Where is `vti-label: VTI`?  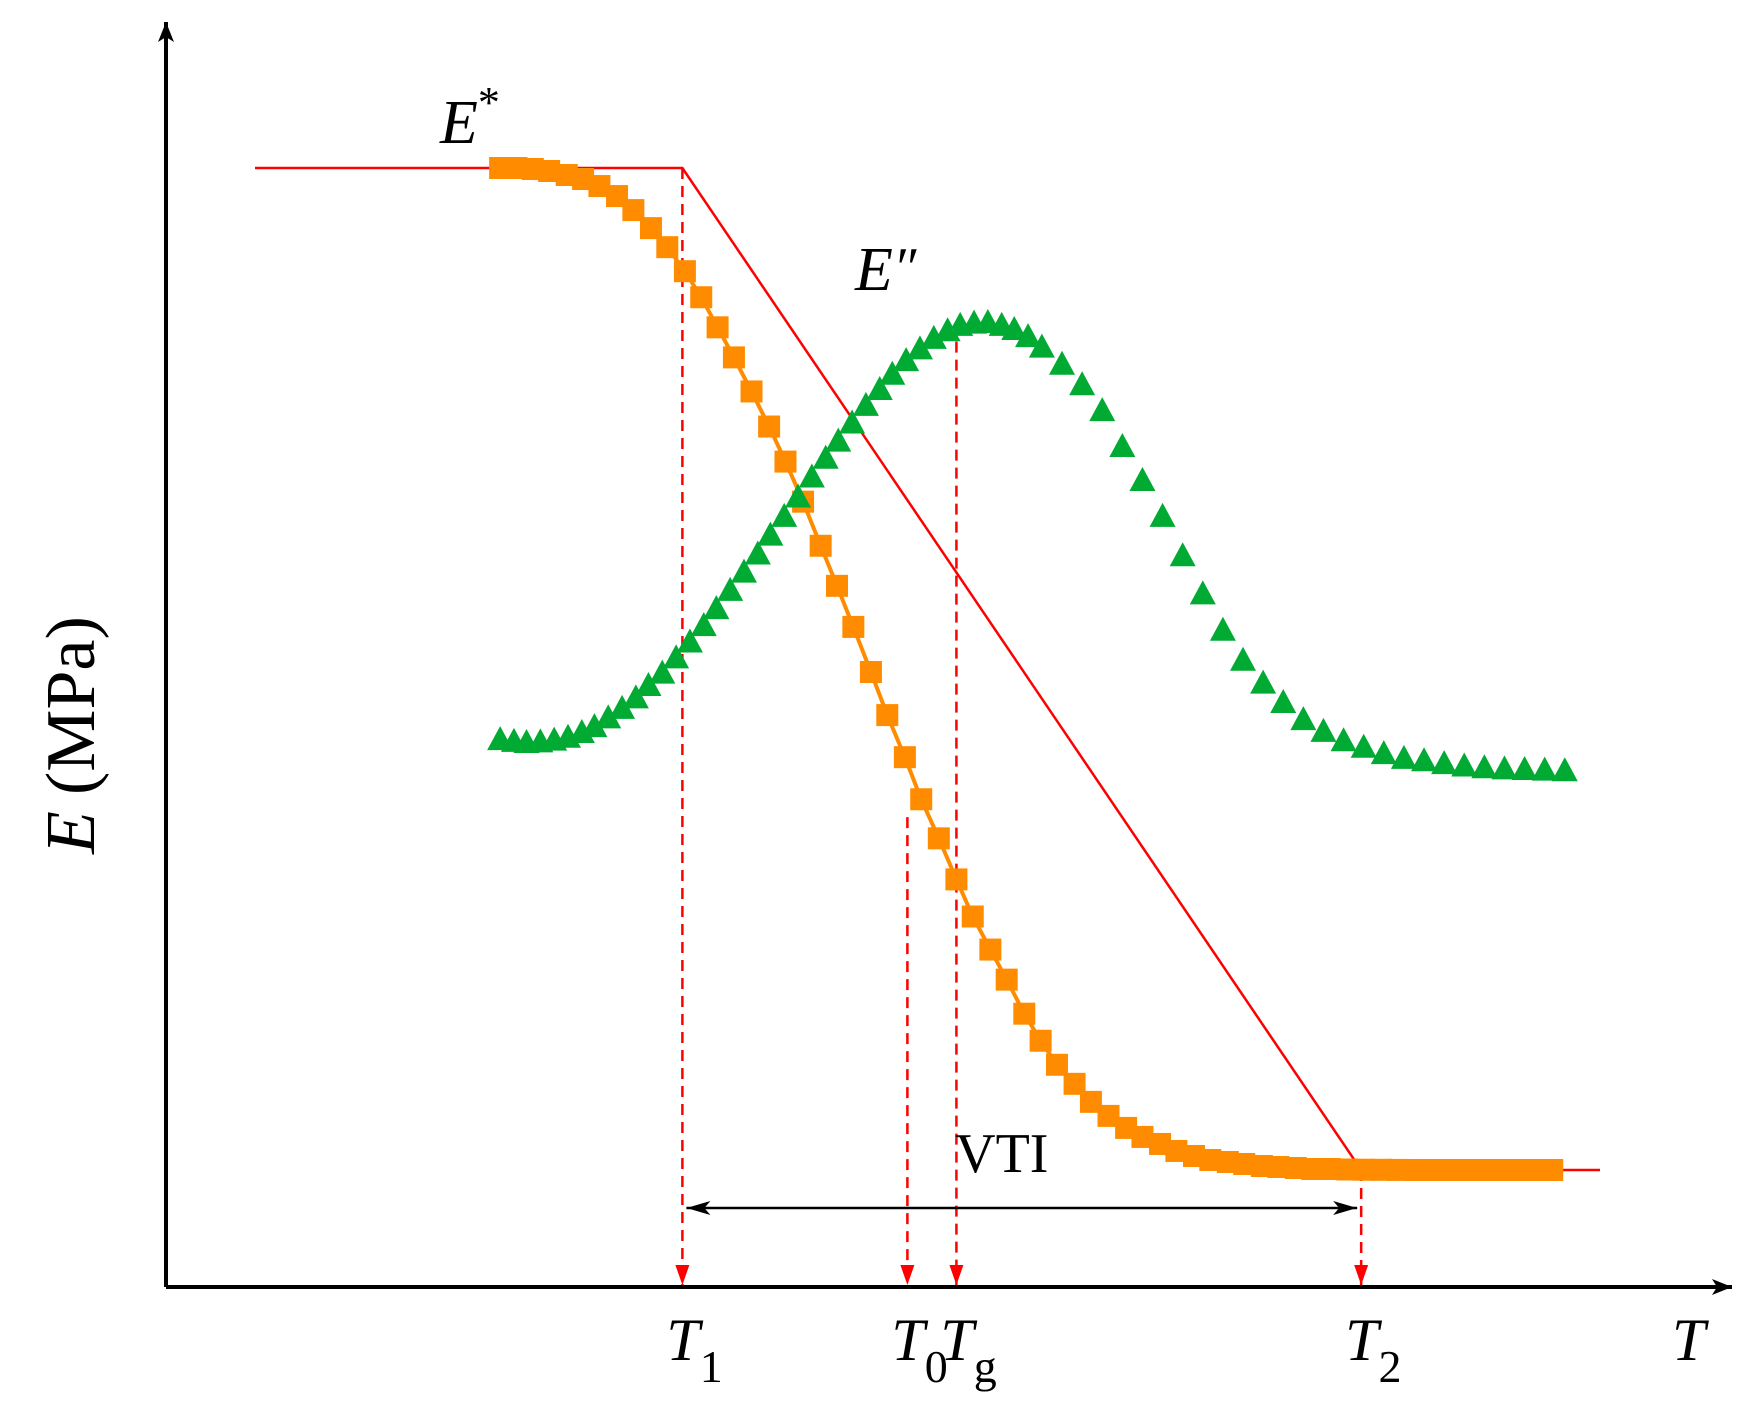 vti-label: VTI is located at coordinates (1001, 1154).